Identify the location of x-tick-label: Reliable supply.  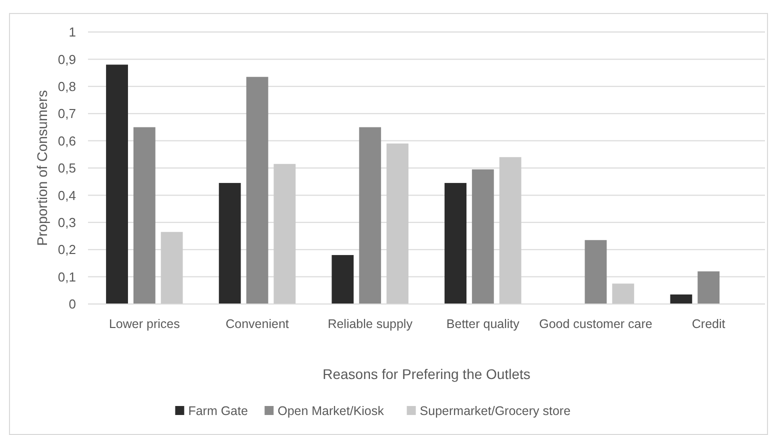
(371, 324).